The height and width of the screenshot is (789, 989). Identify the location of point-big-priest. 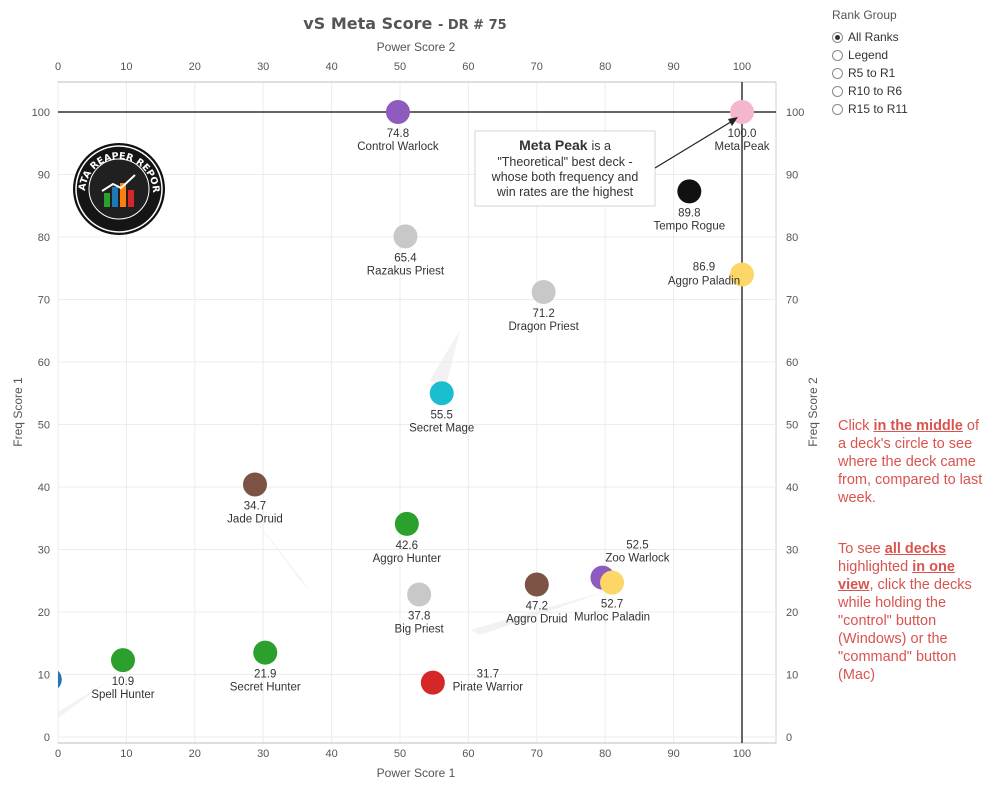
(419, 594).